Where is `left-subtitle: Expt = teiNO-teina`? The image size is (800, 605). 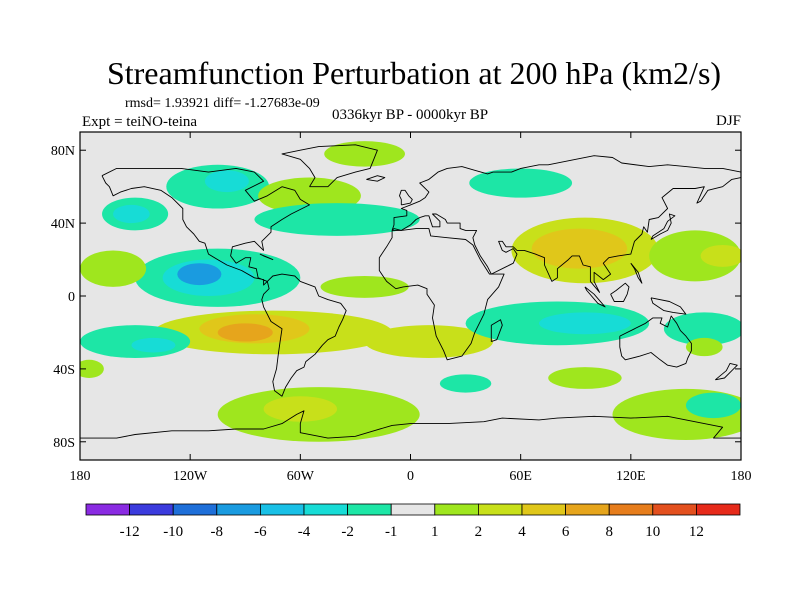 left-subtitle: Expt = teiNO-teina is located at coordinates (139, 122).